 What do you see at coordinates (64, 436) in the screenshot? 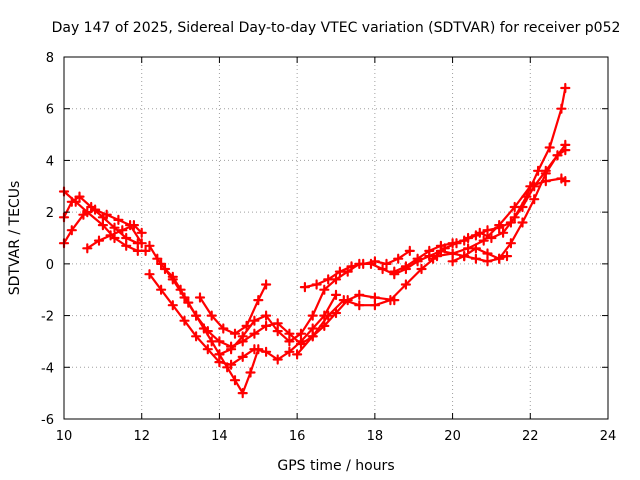
I see `x-tick-label: 10` at bounding box center [64, 436].